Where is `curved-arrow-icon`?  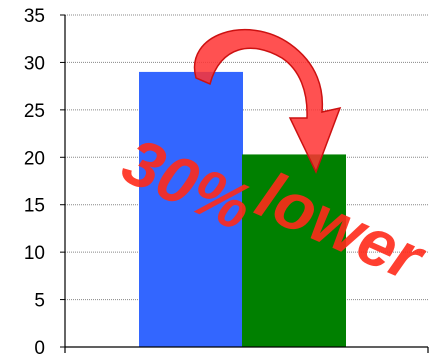
curved-arrow-icon is located at coordinates (267, 101).